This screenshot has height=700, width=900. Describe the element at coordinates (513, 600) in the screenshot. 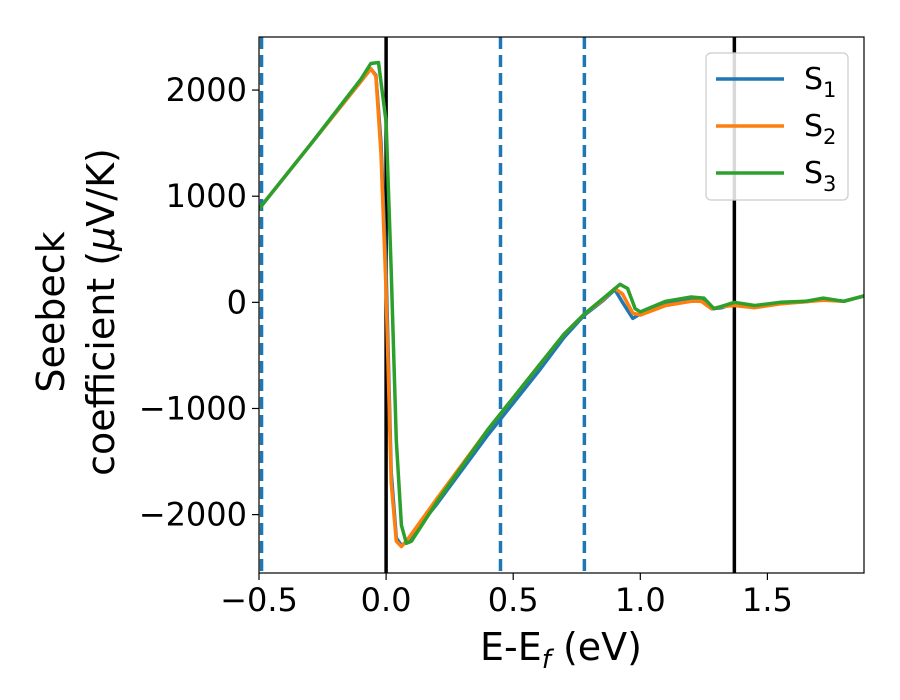

I see `x-tick-label: 0.5` at that location.